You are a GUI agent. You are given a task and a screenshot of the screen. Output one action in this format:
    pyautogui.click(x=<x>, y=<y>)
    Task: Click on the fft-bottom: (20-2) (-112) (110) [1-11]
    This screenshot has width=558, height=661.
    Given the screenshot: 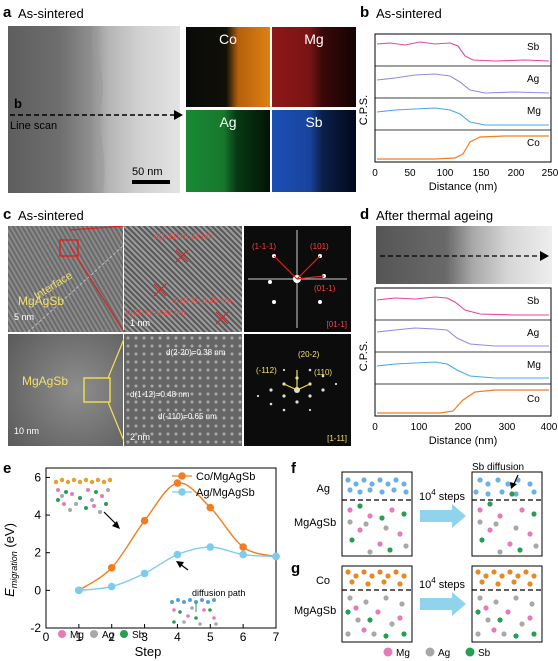 What is the action you would take?
    pyautogui.click(x=297, y=390)
    